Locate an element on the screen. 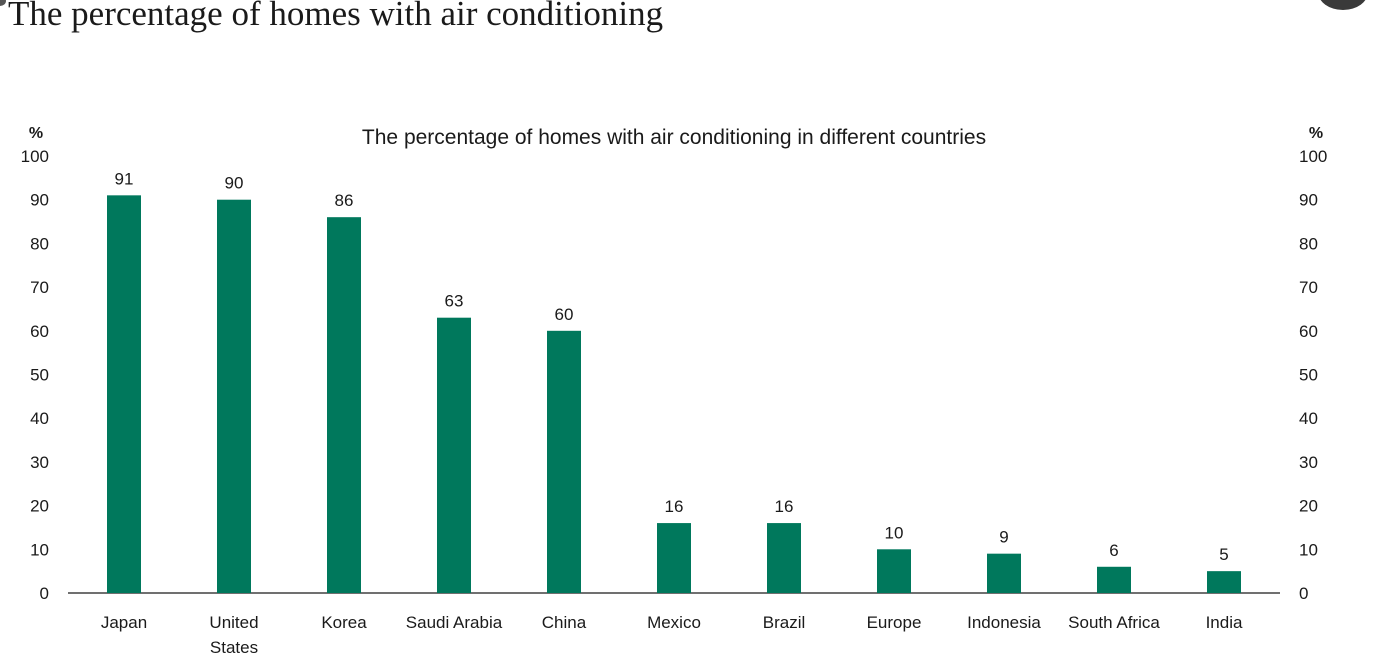  category-label: Japan is located at coordinates (124, 622).